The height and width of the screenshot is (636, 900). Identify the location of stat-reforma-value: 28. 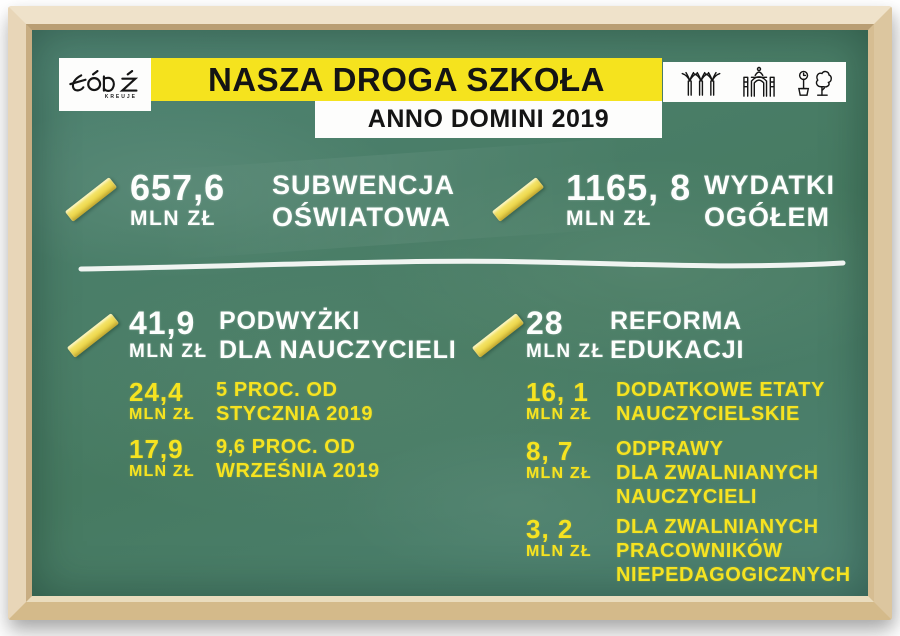
(545, 323).